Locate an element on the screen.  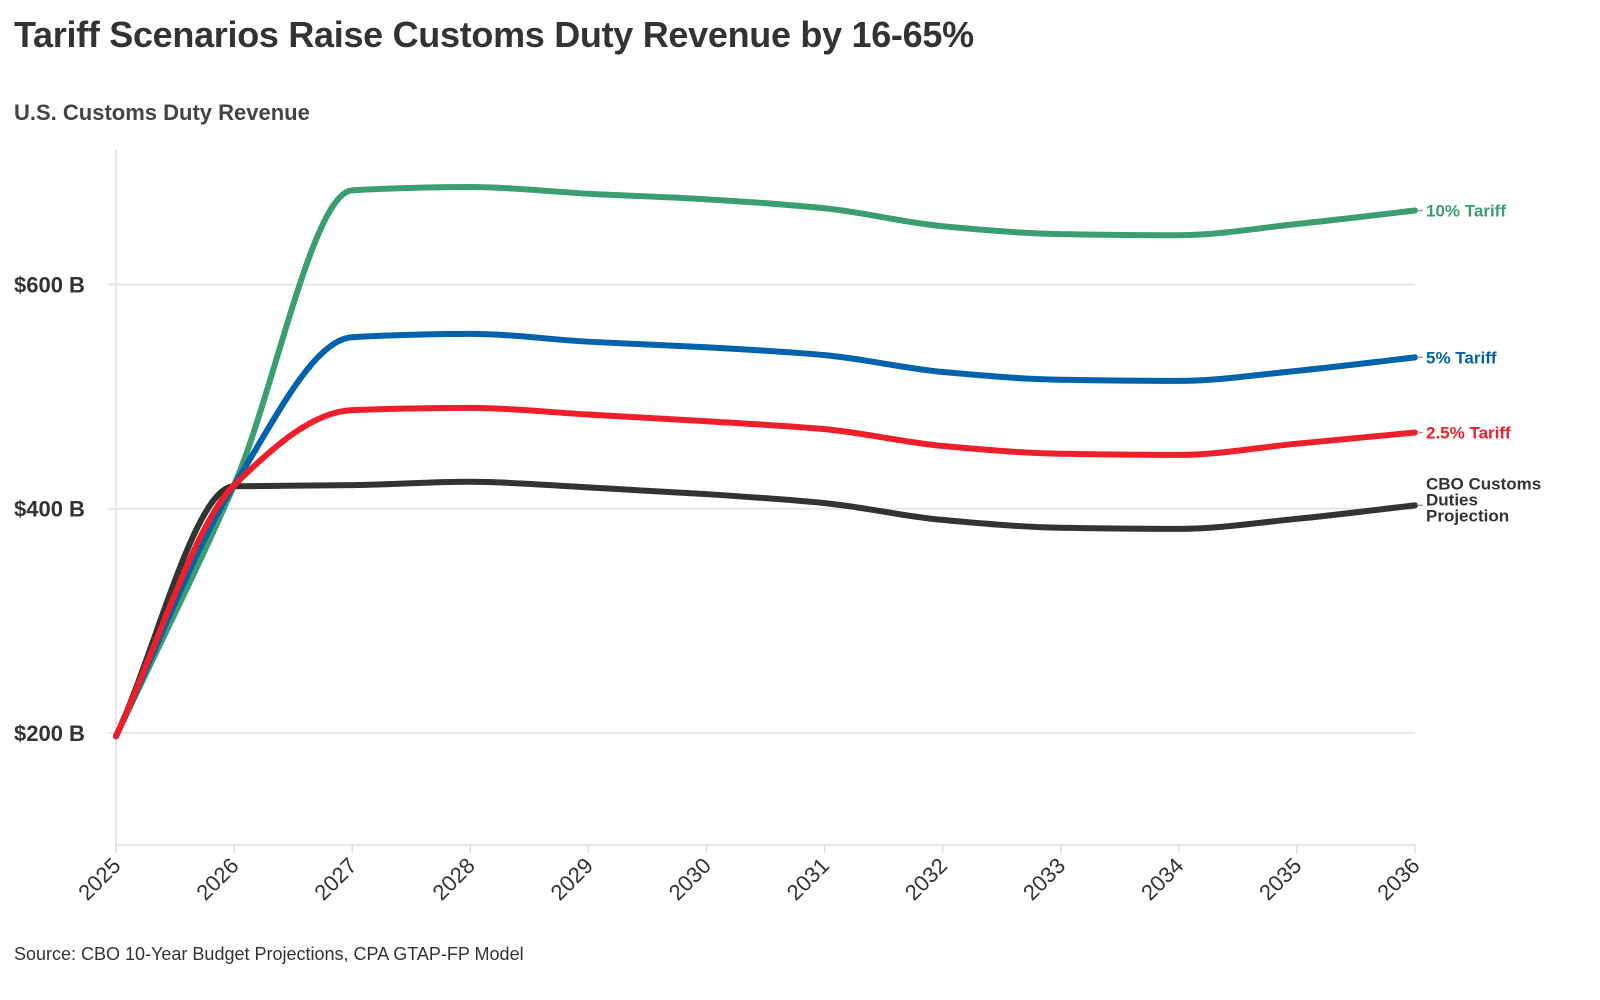
y-tick-label: $400 B is located at coordinates (49, 509).